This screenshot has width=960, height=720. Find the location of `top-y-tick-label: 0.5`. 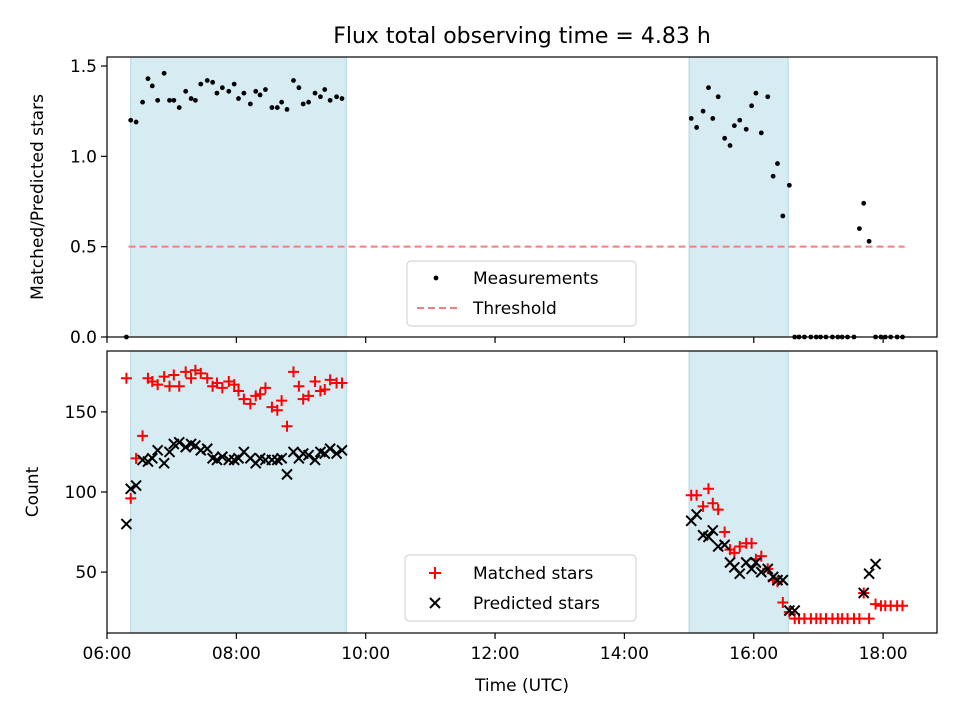

top-y-tick-label: 0.5 is located at coordinates (83, 248).